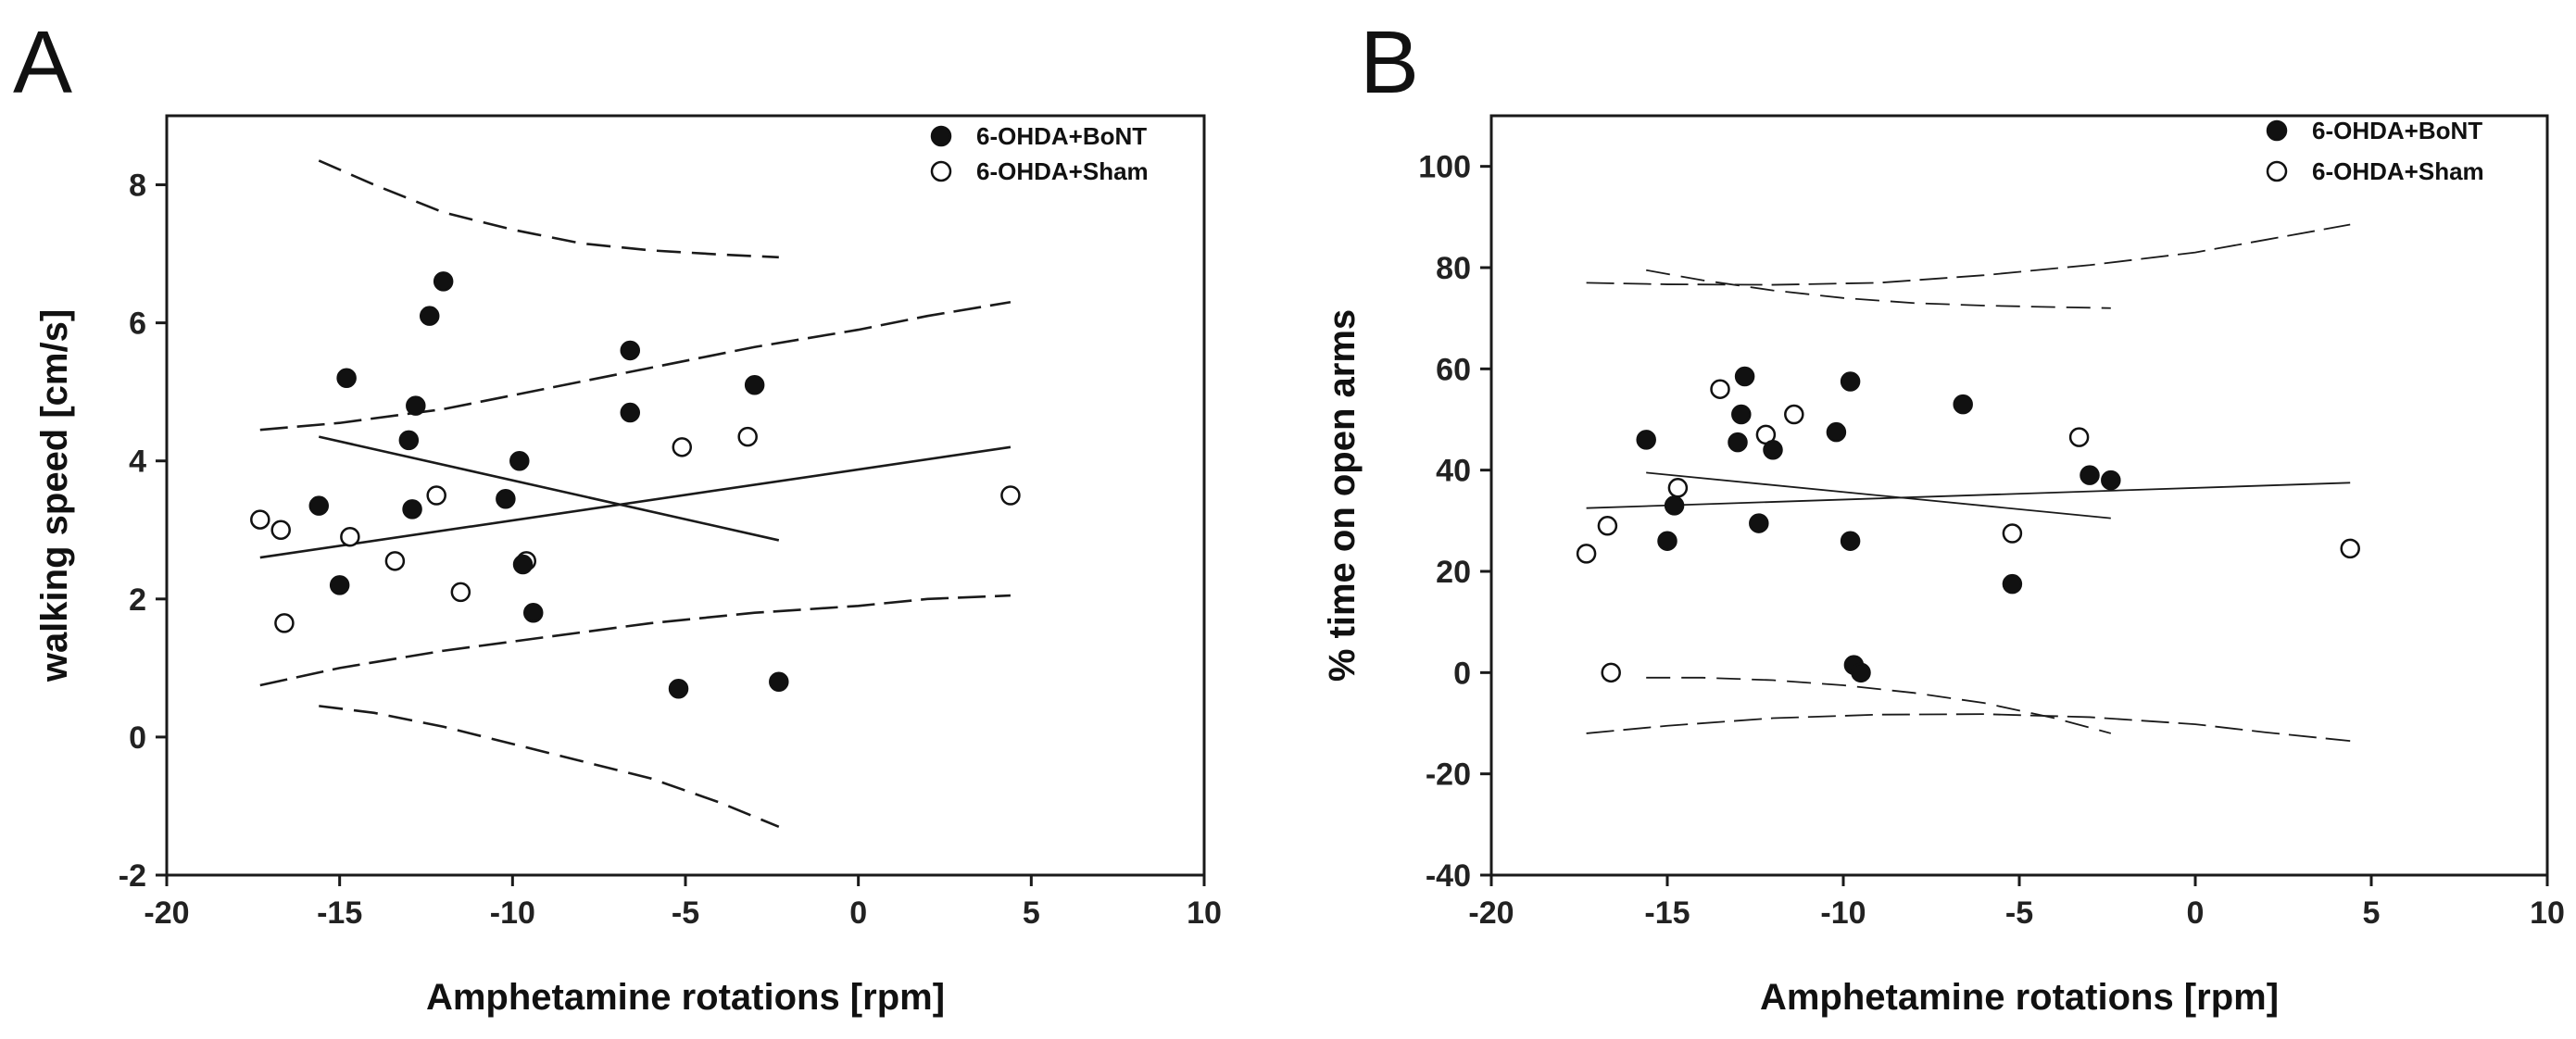  Describe the element at coordinates (2019, 998) in the screenshot. I see `panel-b-x-axis-title: Amphetamine rotations [rpm]` at that location.